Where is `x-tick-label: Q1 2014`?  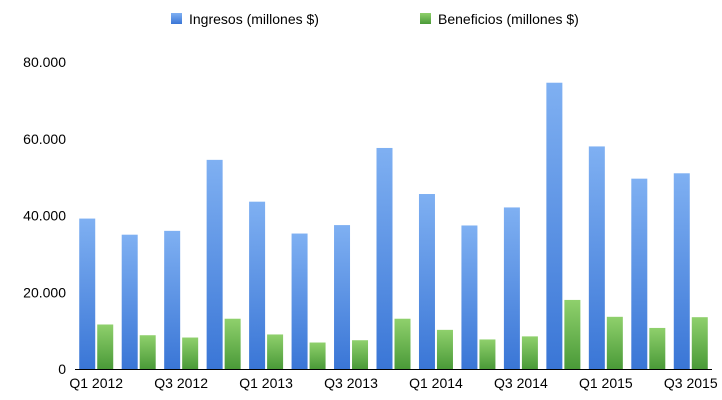 x-tick-label: Q1 2014 is located at coordinates (436, 383).